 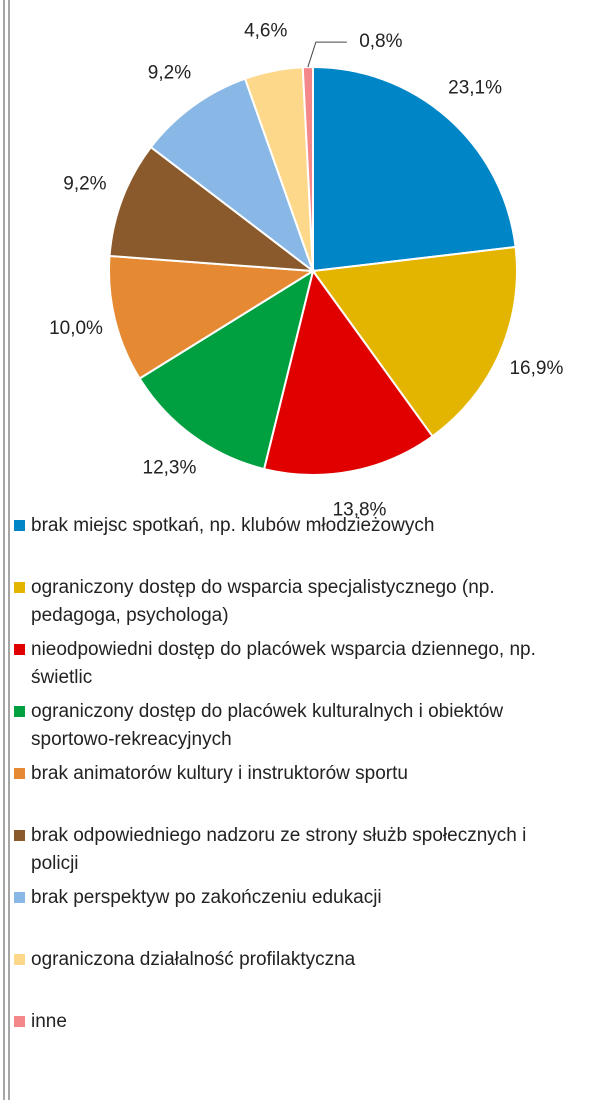 I want to click on data-label: 10,0%, so click(x=76, y=328).